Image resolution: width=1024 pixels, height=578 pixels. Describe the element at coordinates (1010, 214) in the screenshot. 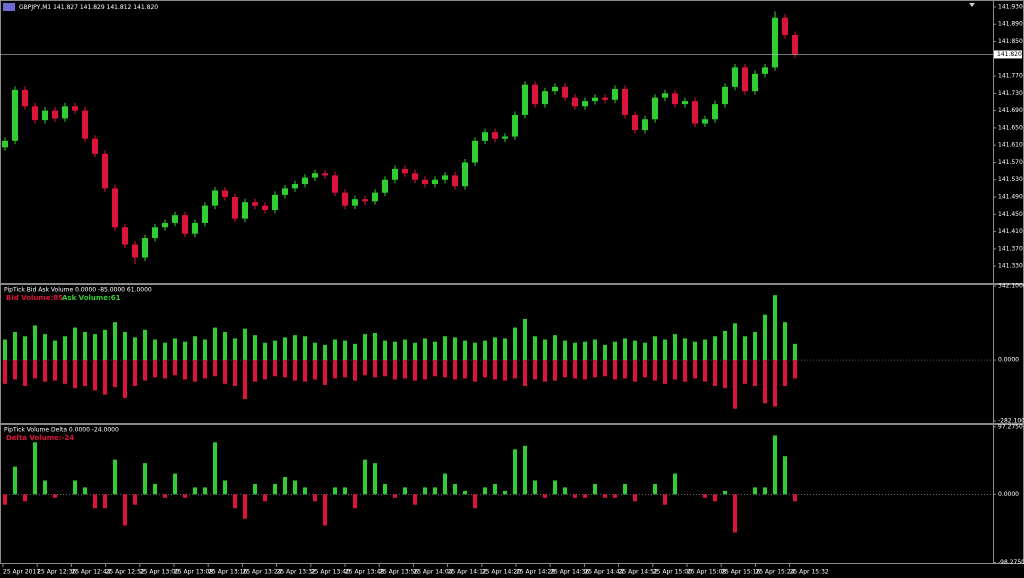

I see `y-tick-label: 141.450` at that location.